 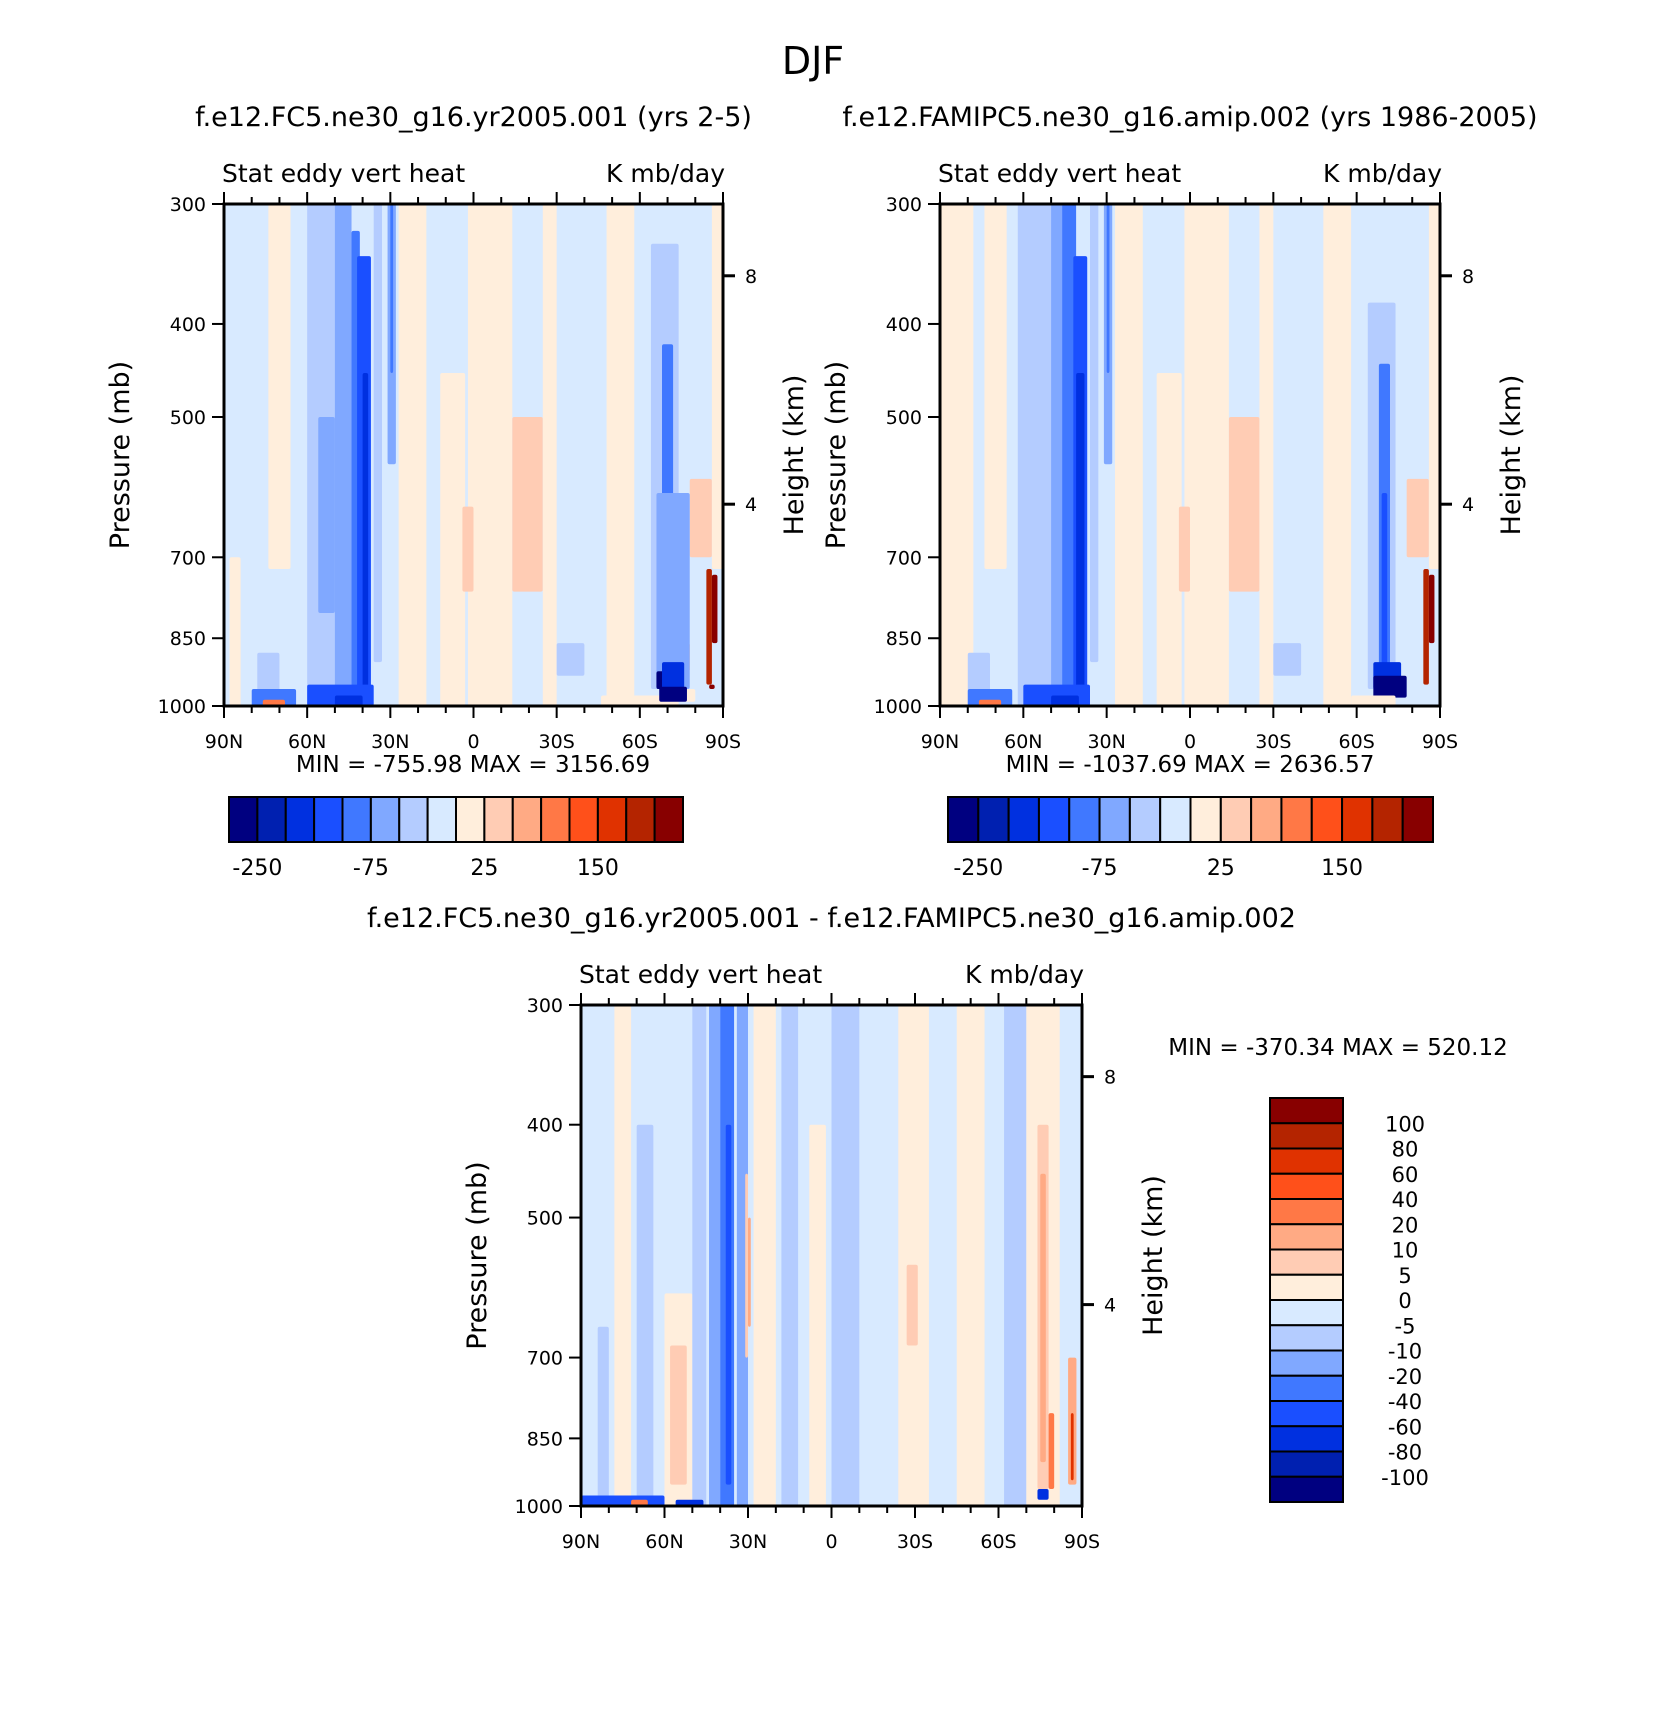 I want to click on subtitle-left: Stat eddy vert heat, so click(x=343, y=173).